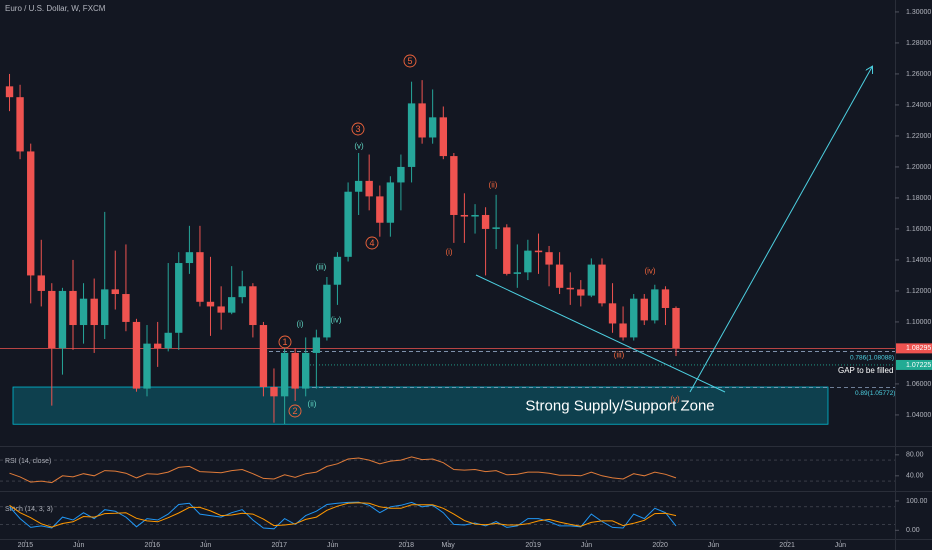  What do you see at coordinates (918, 365) in the screenshot?
I see `price-tag-label: 1.07225` at bounding box center [918, 365].